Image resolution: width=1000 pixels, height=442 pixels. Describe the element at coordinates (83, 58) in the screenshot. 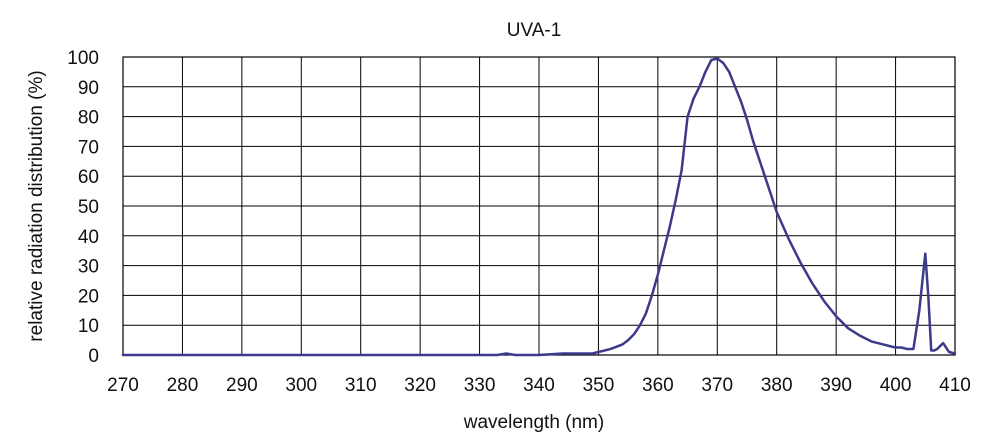

I see `y-tick-label: 100` at that location.